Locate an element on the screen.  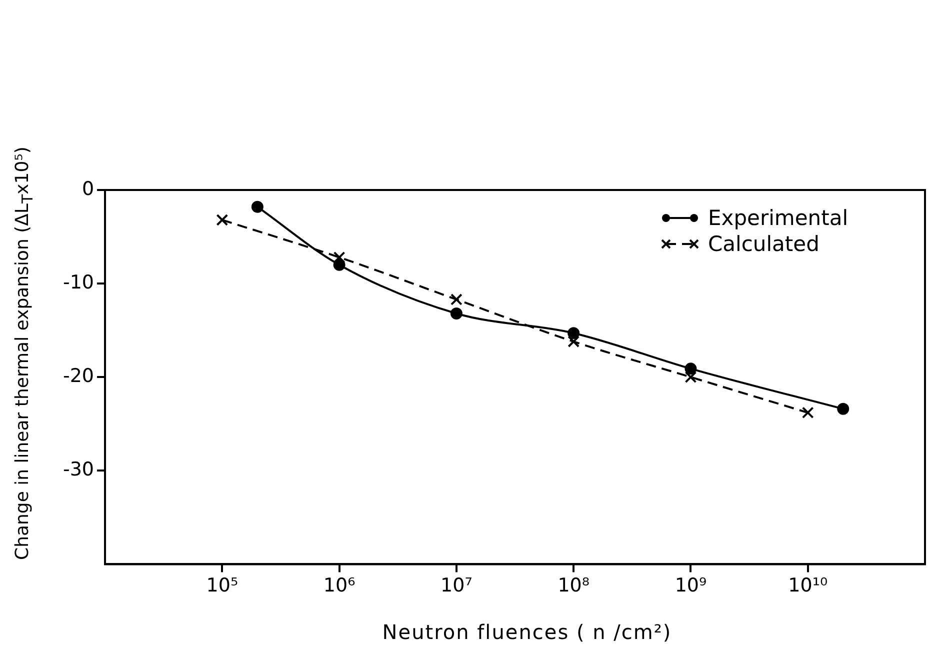
y-tick-label: -20 is located at coordinates (78, 376).